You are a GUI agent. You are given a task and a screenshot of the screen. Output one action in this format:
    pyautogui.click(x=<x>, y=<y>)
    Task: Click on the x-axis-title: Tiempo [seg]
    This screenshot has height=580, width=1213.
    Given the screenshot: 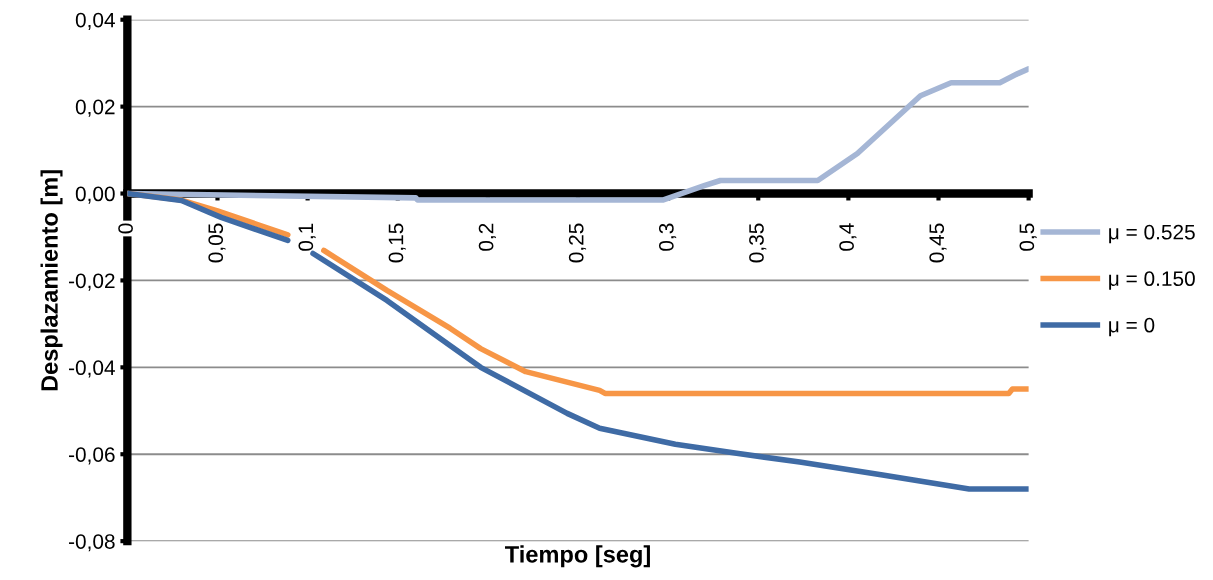 What is the action you would take?
    pyautogui.click(x=577, y=556)
    